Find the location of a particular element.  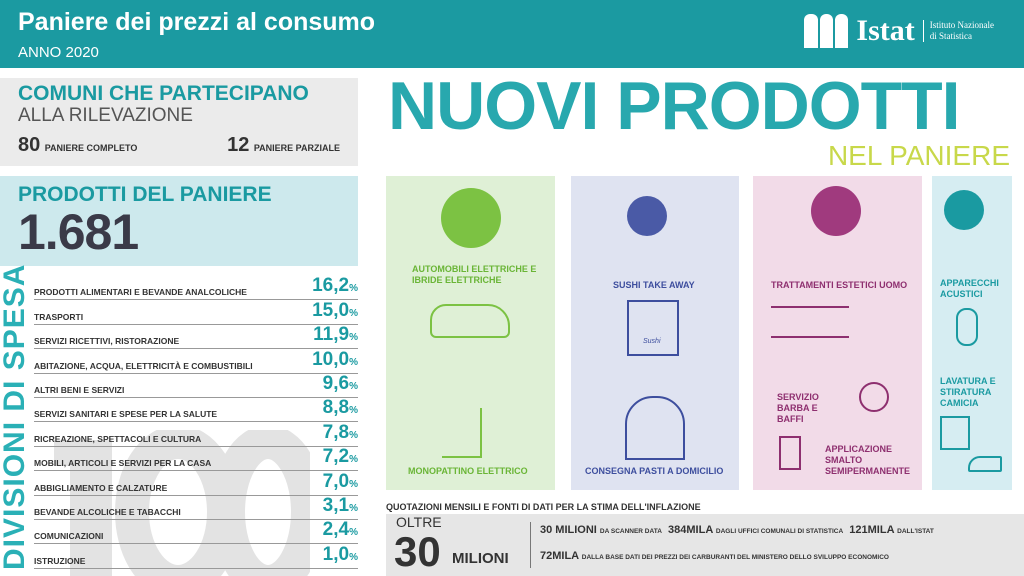

leaf-icon is located at coordinates (471, 218).